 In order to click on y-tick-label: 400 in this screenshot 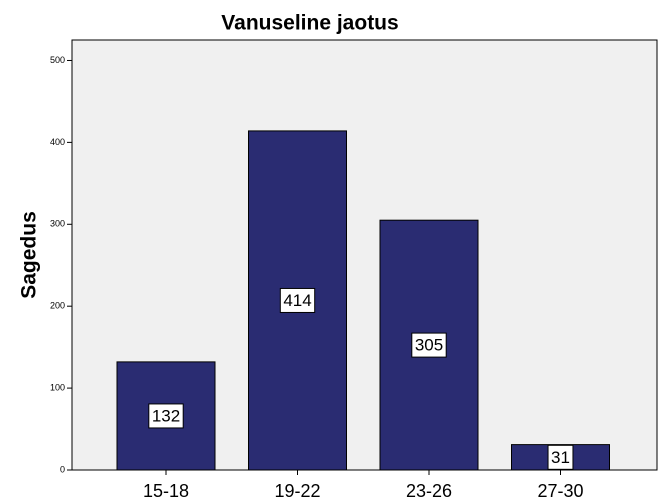, I will do `click(57, 142)`.